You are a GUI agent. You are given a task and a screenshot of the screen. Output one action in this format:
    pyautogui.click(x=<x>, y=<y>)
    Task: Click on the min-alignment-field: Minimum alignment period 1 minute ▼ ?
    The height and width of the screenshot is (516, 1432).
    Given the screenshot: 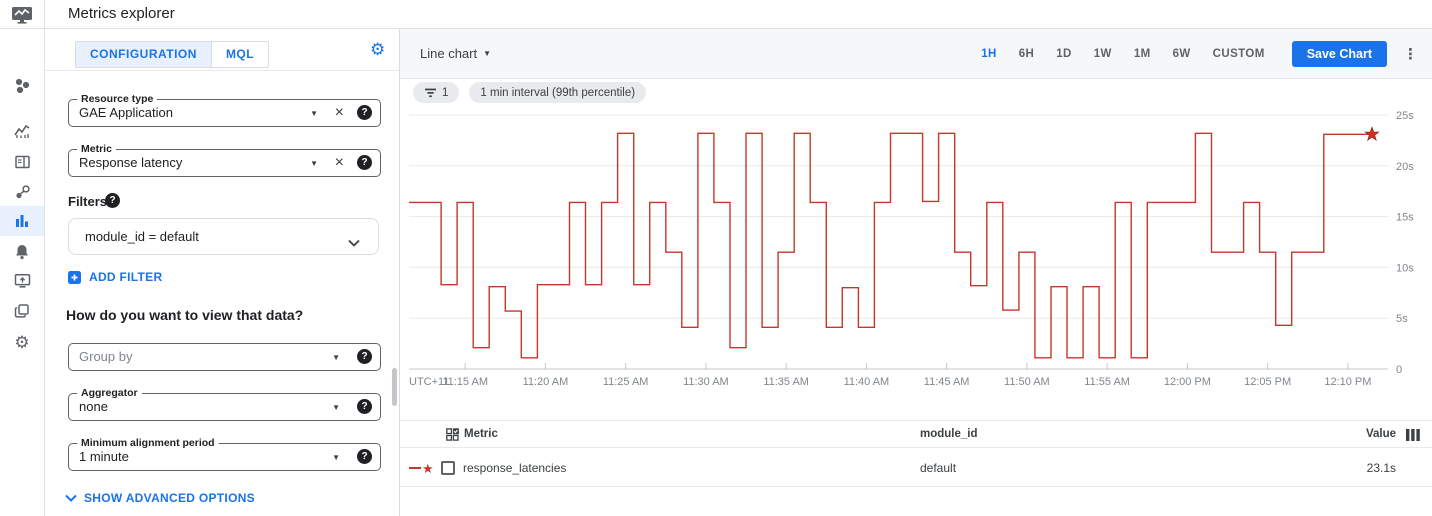 What is the action you would take?
    pyautogui.click(x=224, y=454)
    